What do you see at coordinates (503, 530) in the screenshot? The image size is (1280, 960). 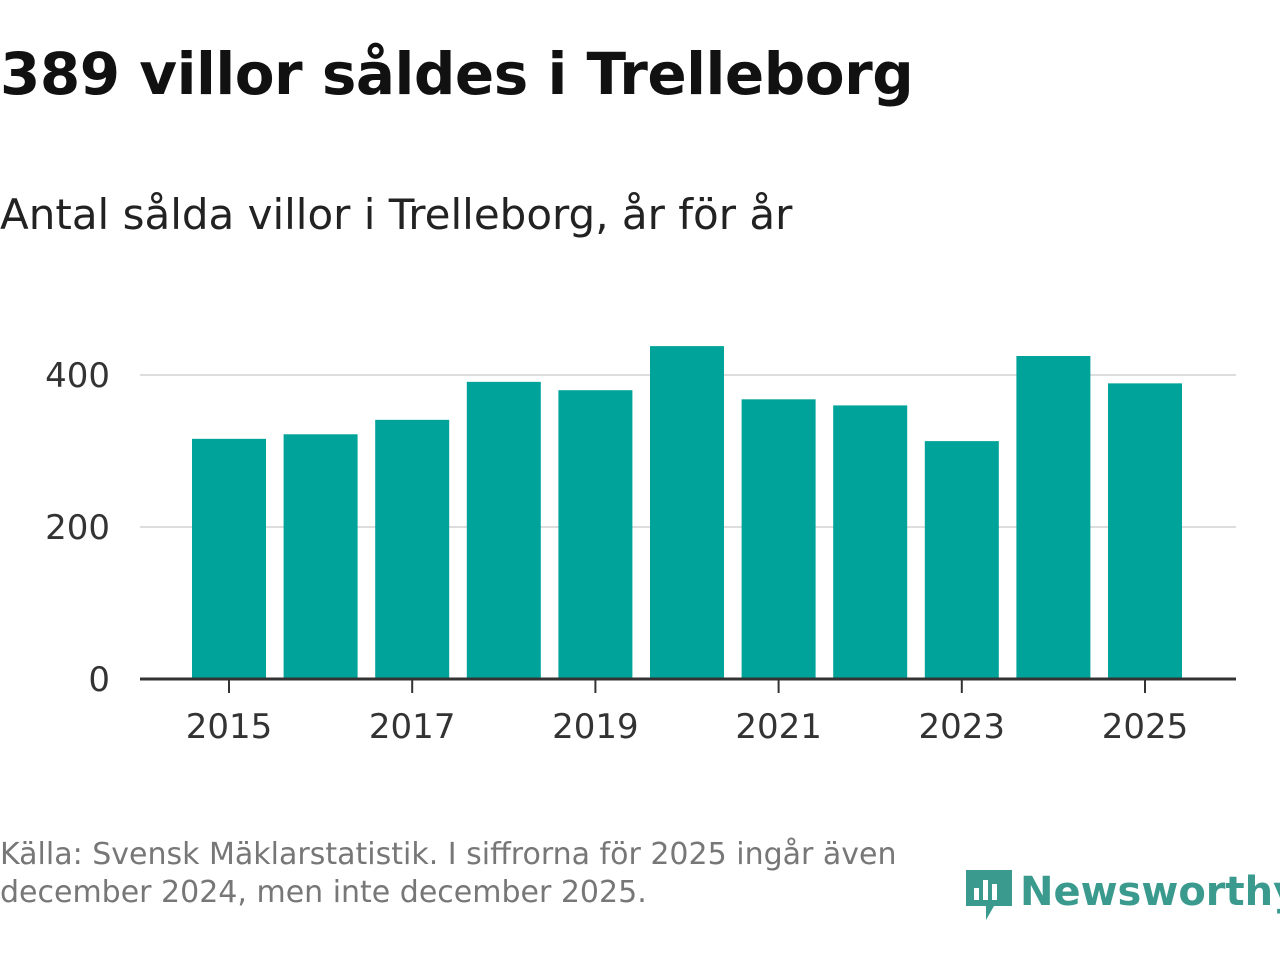 I see `bar-2018` at bounding box center [503, 530].